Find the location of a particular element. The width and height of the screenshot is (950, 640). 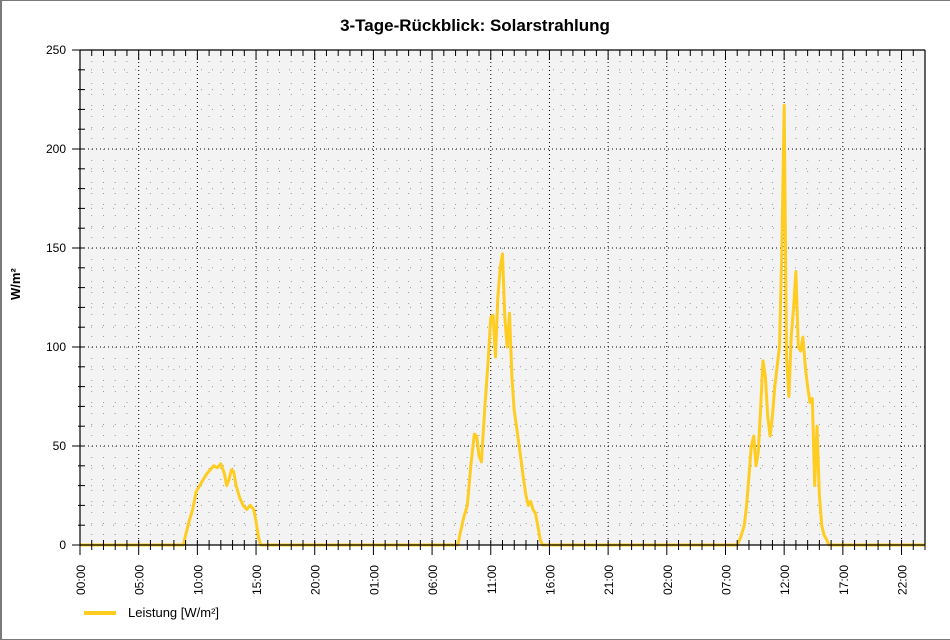

y-tick-label: 0 is located at coordinates (62, 545).